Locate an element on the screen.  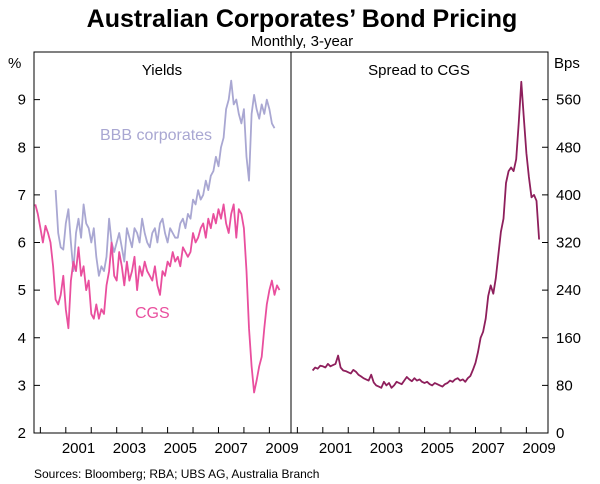
right-y-tick-label: 160 is located at coordinates (568, 338).